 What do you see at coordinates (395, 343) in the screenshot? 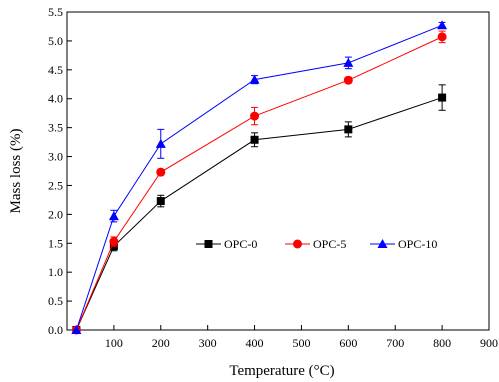
I see `x-tick-label: 700` at bounding box center [395, 343].